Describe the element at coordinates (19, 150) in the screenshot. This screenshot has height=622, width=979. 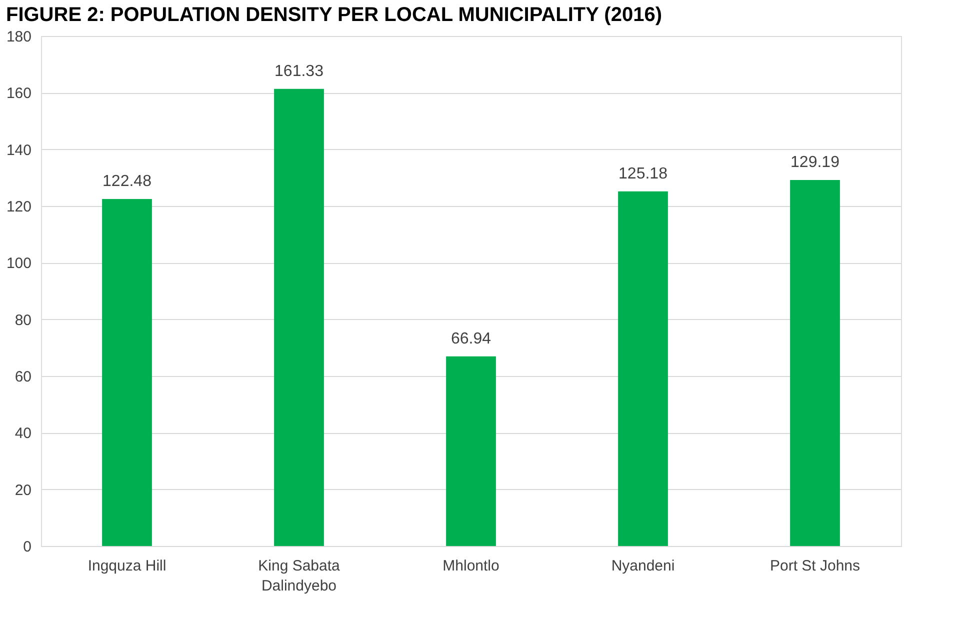
I see `y-tick-label: 140` at that location.